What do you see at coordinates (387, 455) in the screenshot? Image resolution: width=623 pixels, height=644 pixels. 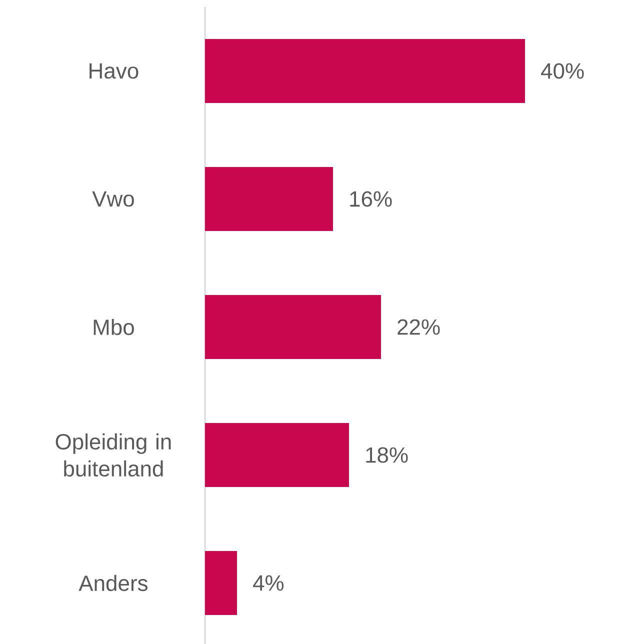 I see `data-label: 18%` at bounding box center [387, 455].